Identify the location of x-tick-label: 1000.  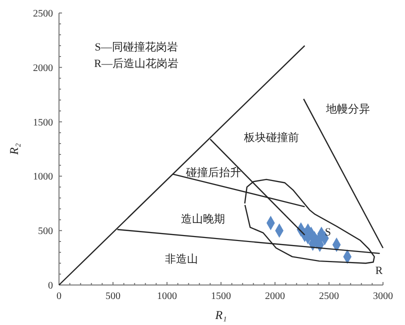
(167, 296).